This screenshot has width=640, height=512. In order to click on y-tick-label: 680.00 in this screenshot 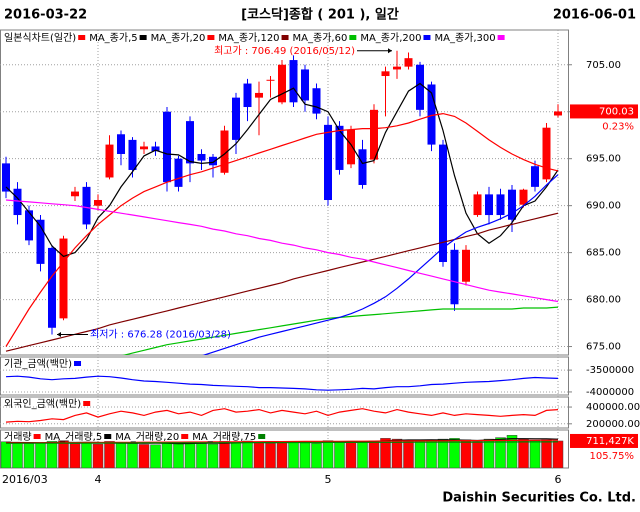, I will do `click(603, 300)`.